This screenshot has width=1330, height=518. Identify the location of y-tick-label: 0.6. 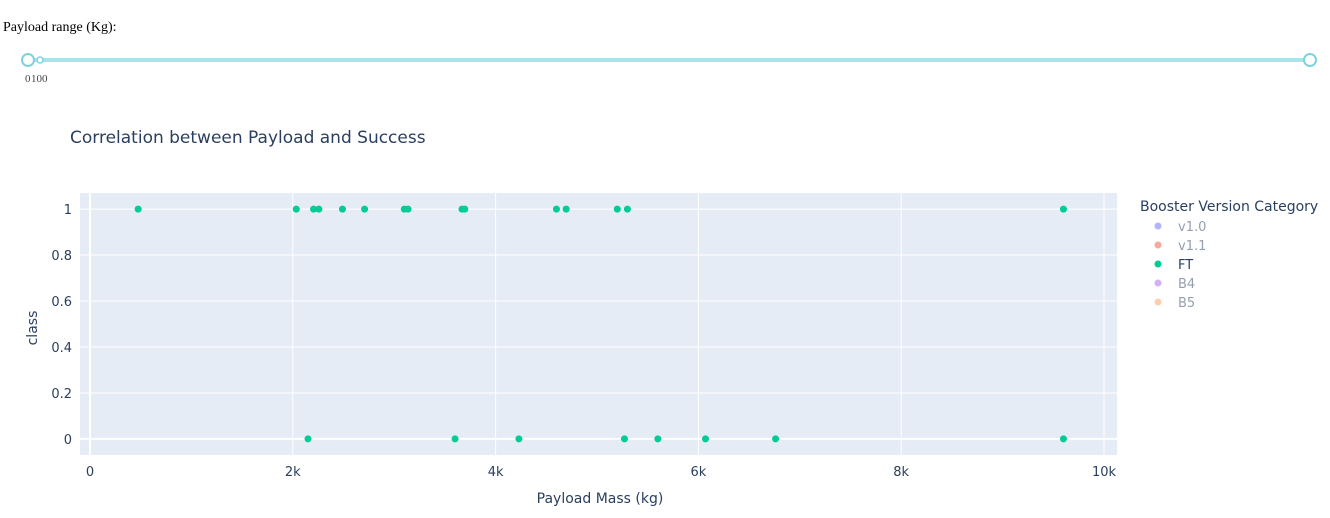
(61, 302).